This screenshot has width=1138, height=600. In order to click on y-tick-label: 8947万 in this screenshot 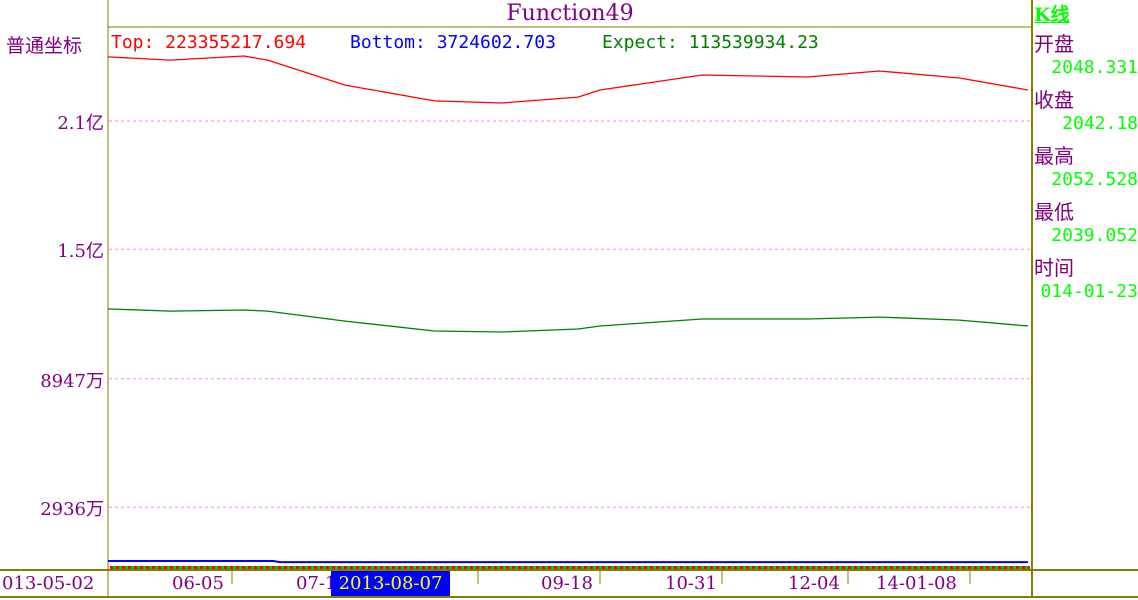, I will do `click(72, 381)`.